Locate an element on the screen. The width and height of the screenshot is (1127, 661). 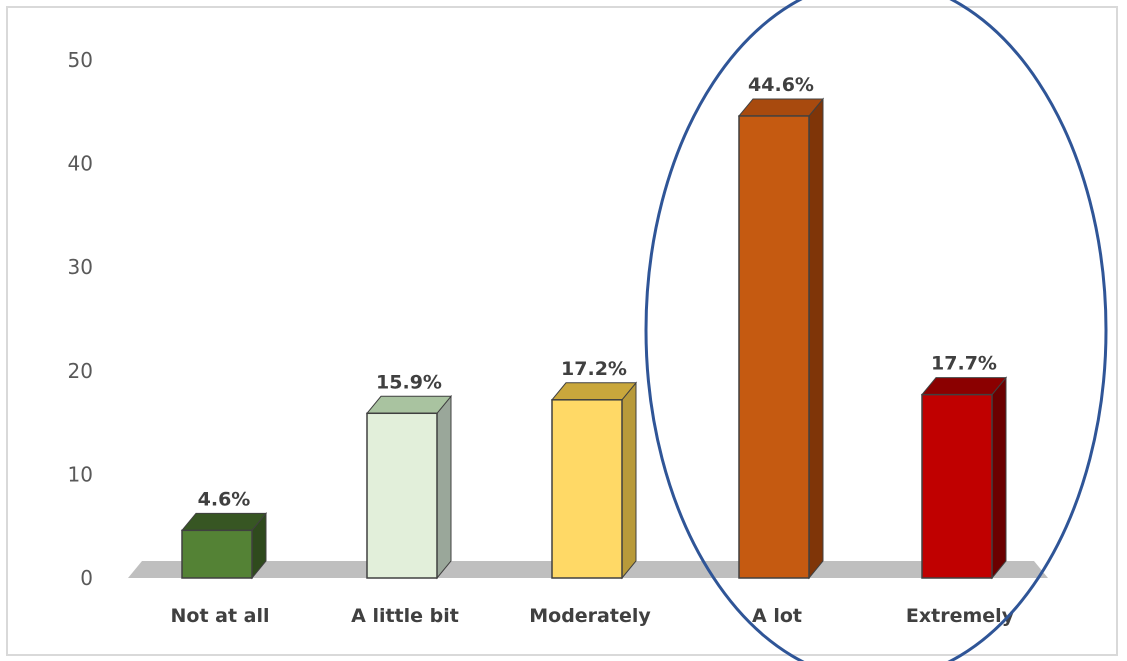
data-label: 4.6% is located at coordinates (224, 499).